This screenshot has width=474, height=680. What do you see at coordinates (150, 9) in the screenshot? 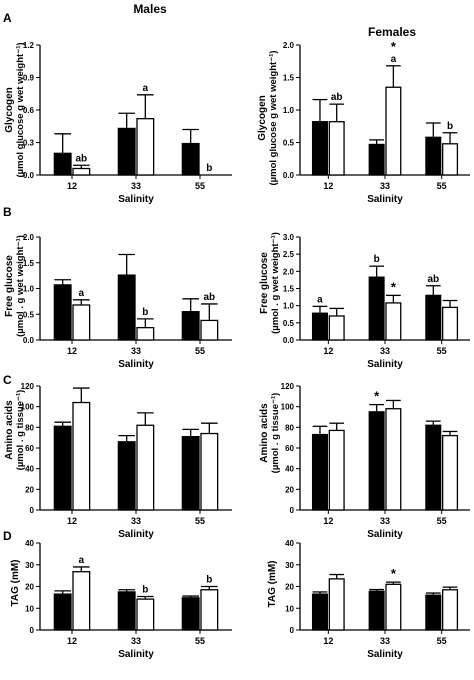
I see `column-title-males: Males` at bounding box center [150, 9].